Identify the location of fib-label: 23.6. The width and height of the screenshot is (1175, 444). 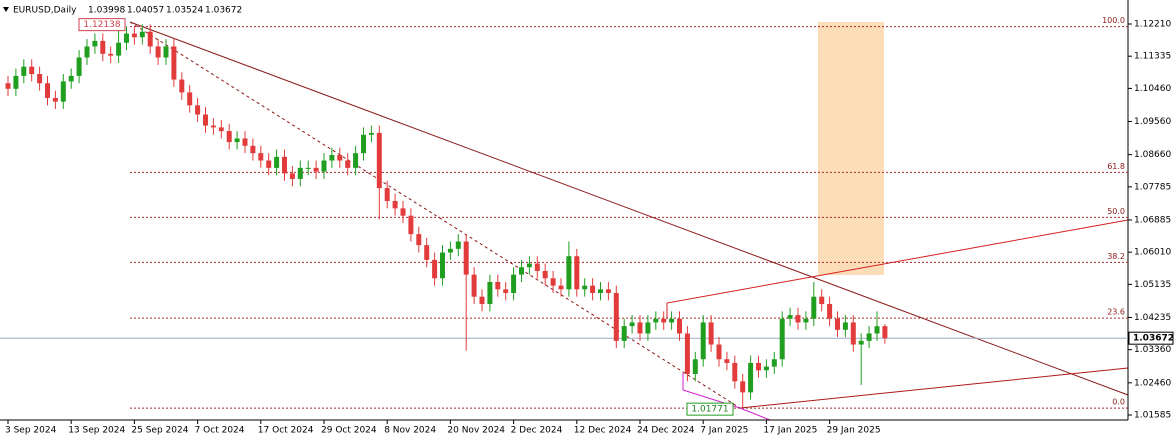
(1116, 312).